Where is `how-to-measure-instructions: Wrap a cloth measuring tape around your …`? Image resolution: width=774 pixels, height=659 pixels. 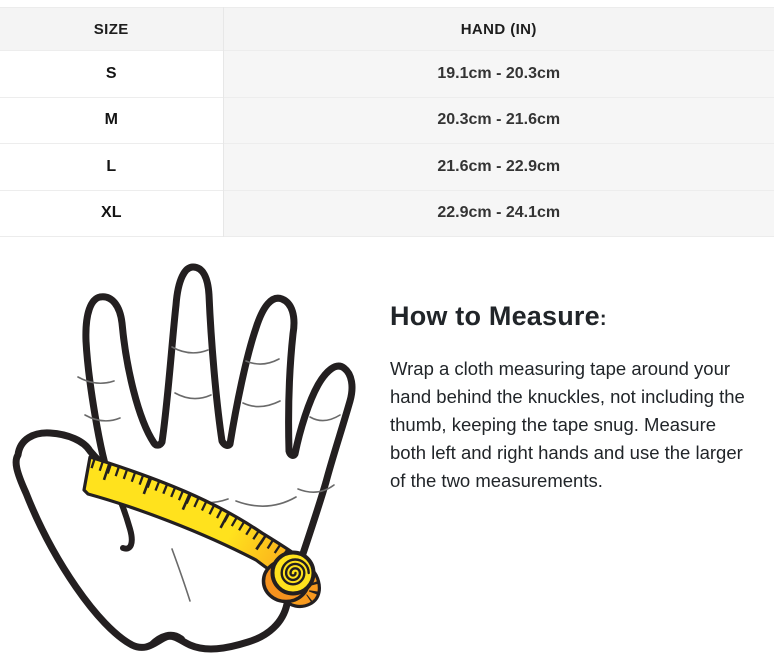 how-to-measure-instructions: Wrap a cloth measuring tape around your … is located at coordinates (567, 424).